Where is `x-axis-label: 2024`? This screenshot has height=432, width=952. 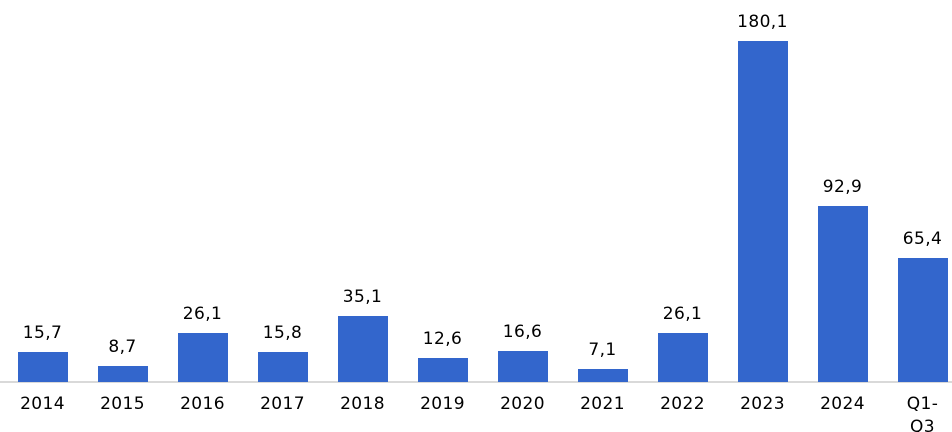
x-axis-label: 2024 is located at coordinates (842, 404).